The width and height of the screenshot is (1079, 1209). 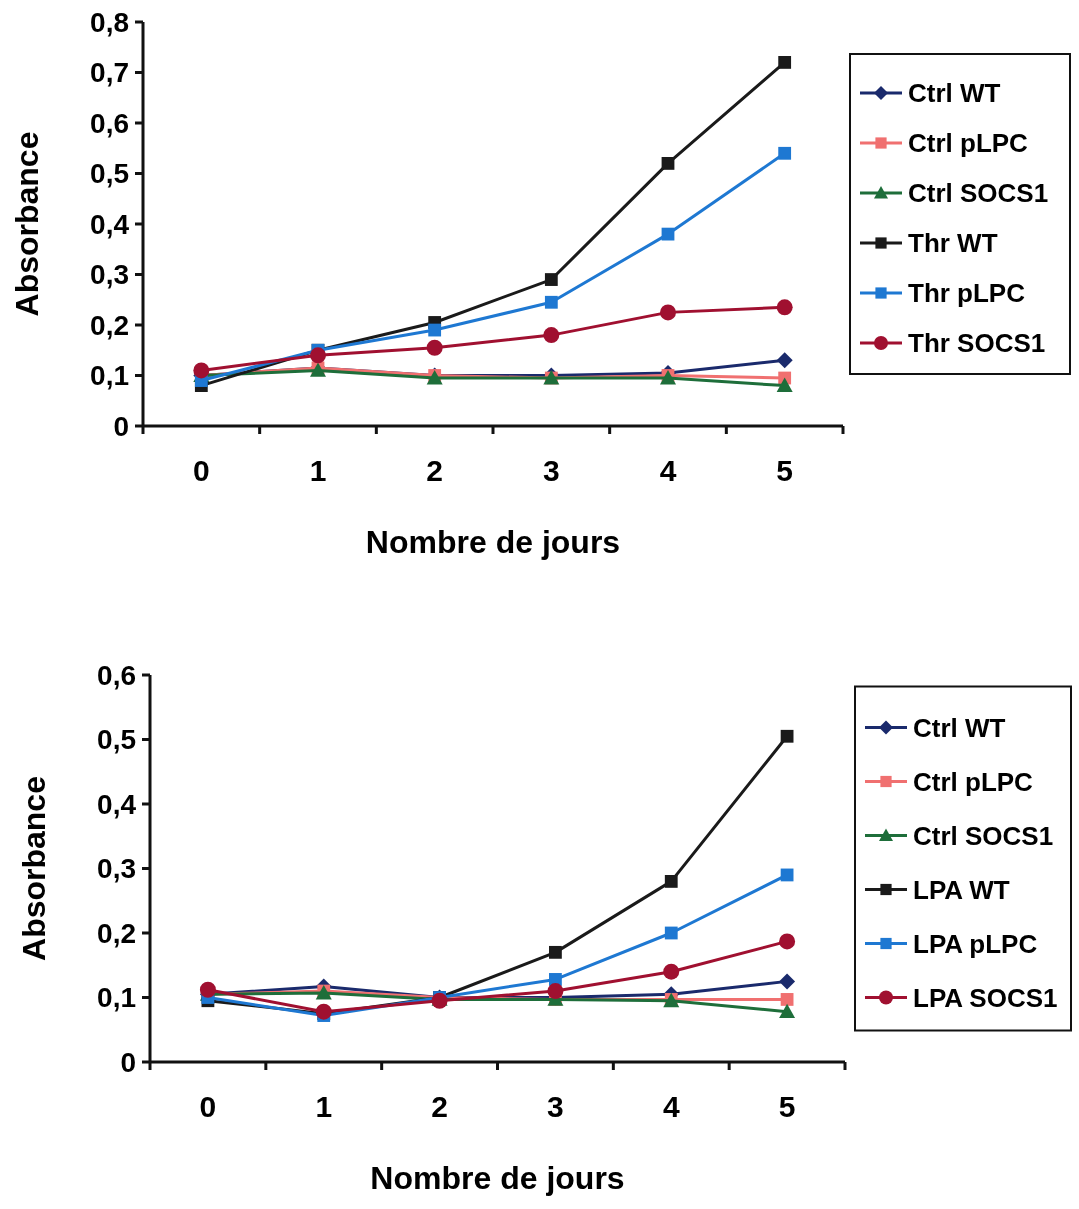 What do you see at coordinates (953, 243) in the screenshot?
I see `legend-label: Thr WT` at bounding box center [953, 243].